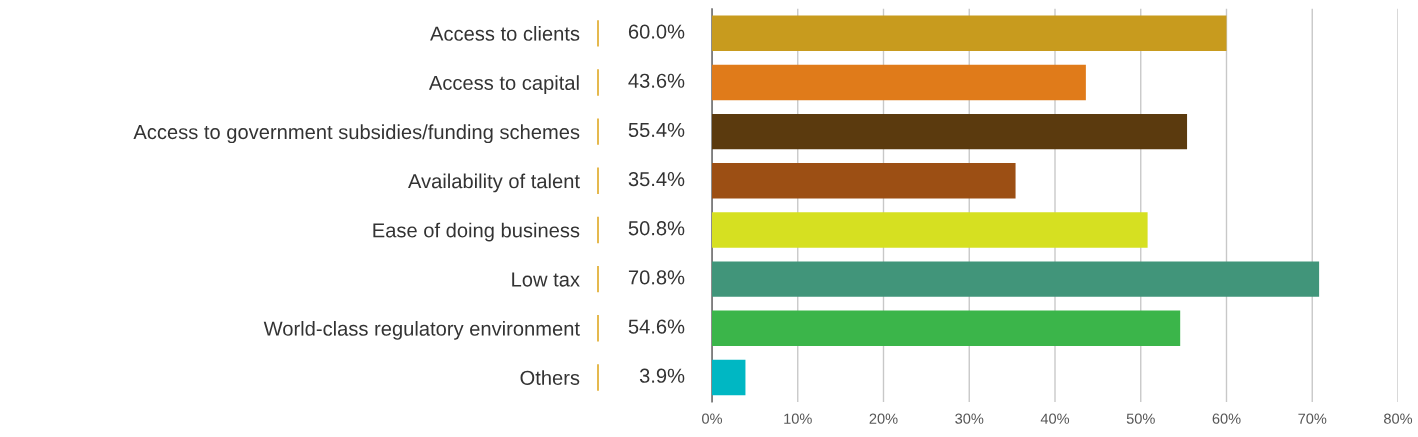 The height and width of the screenshot is (437, 1418). What do you see at coordinates (494, 183) in the screenshot?
I see `y-tick-label: Availability of talent` at bounding box center [494, 183].